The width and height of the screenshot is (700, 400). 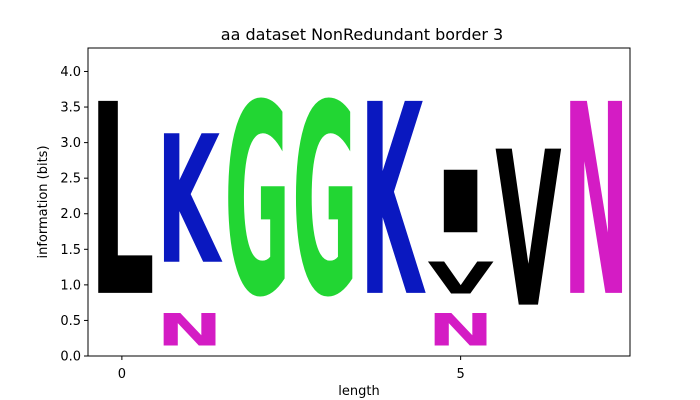 What do you see at coordinates (70, 357) in the screenshot?
I see `y-tick-label: 0.0` at bounding box center [70, 357].